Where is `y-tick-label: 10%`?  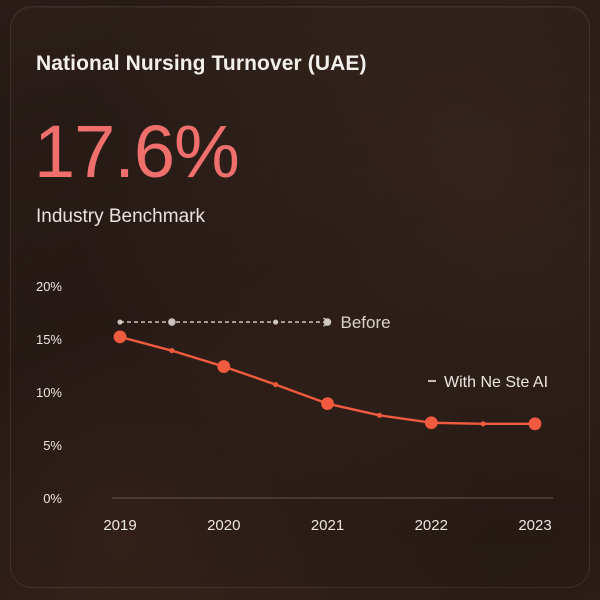 y-tick-label: 10% is located at coordinates (49, 392).